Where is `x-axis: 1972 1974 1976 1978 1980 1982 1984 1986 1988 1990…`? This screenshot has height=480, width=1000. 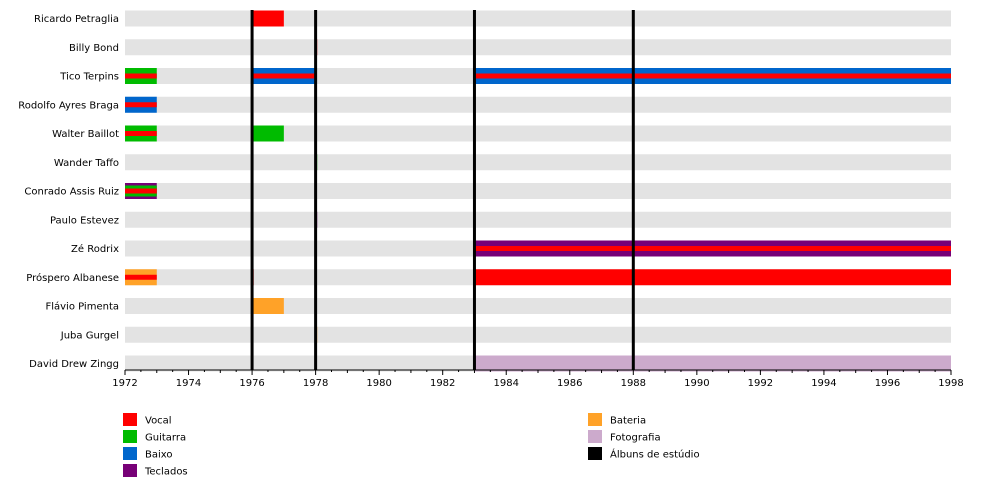 x-axis: 1972 1974 1976 1978 1980 1982 1984 1986 1988 1990… is located at coordinates (538, 379).